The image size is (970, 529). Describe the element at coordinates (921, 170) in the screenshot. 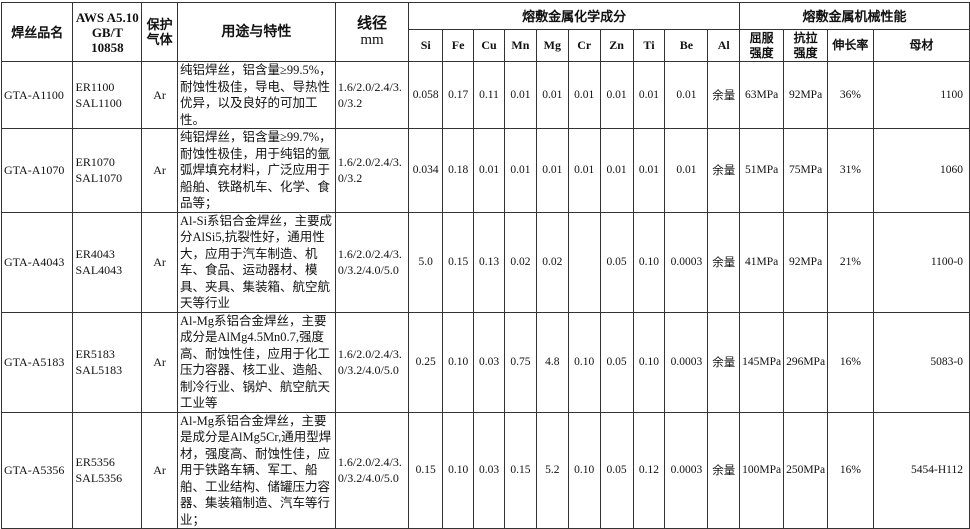

I see `base-metal: 1060` at that location.